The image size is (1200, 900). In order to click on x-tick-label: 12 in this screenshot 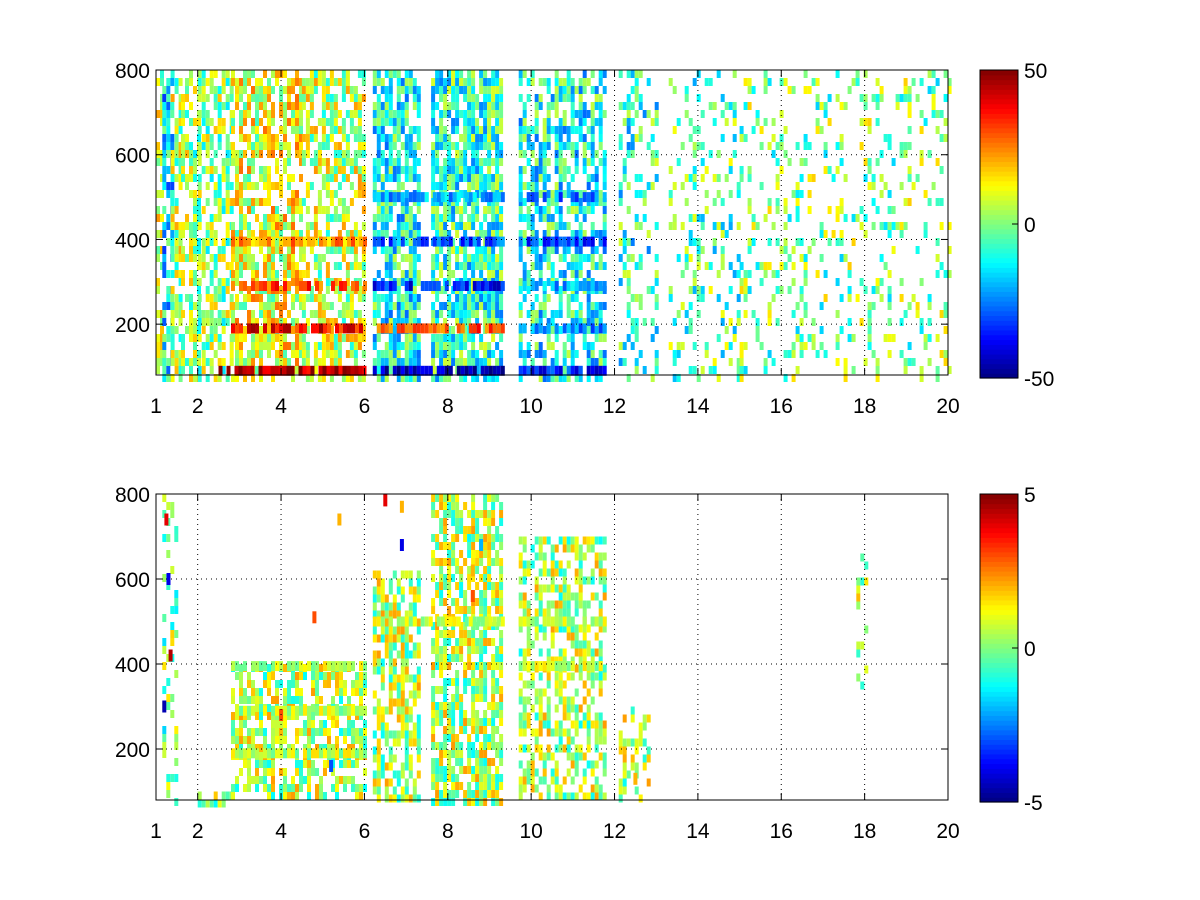, I will do `click(614, 406)`.